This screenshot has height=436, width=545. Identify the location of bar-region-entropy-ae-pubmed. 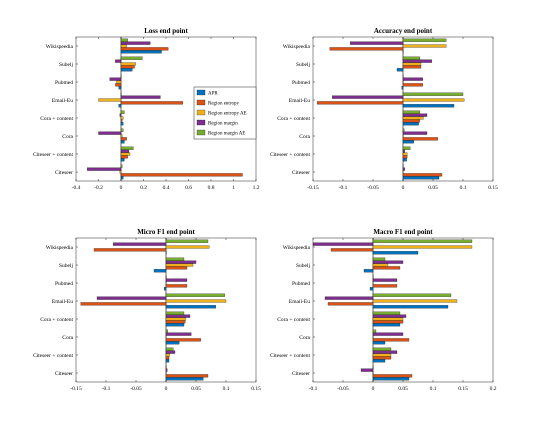
(119, 82).